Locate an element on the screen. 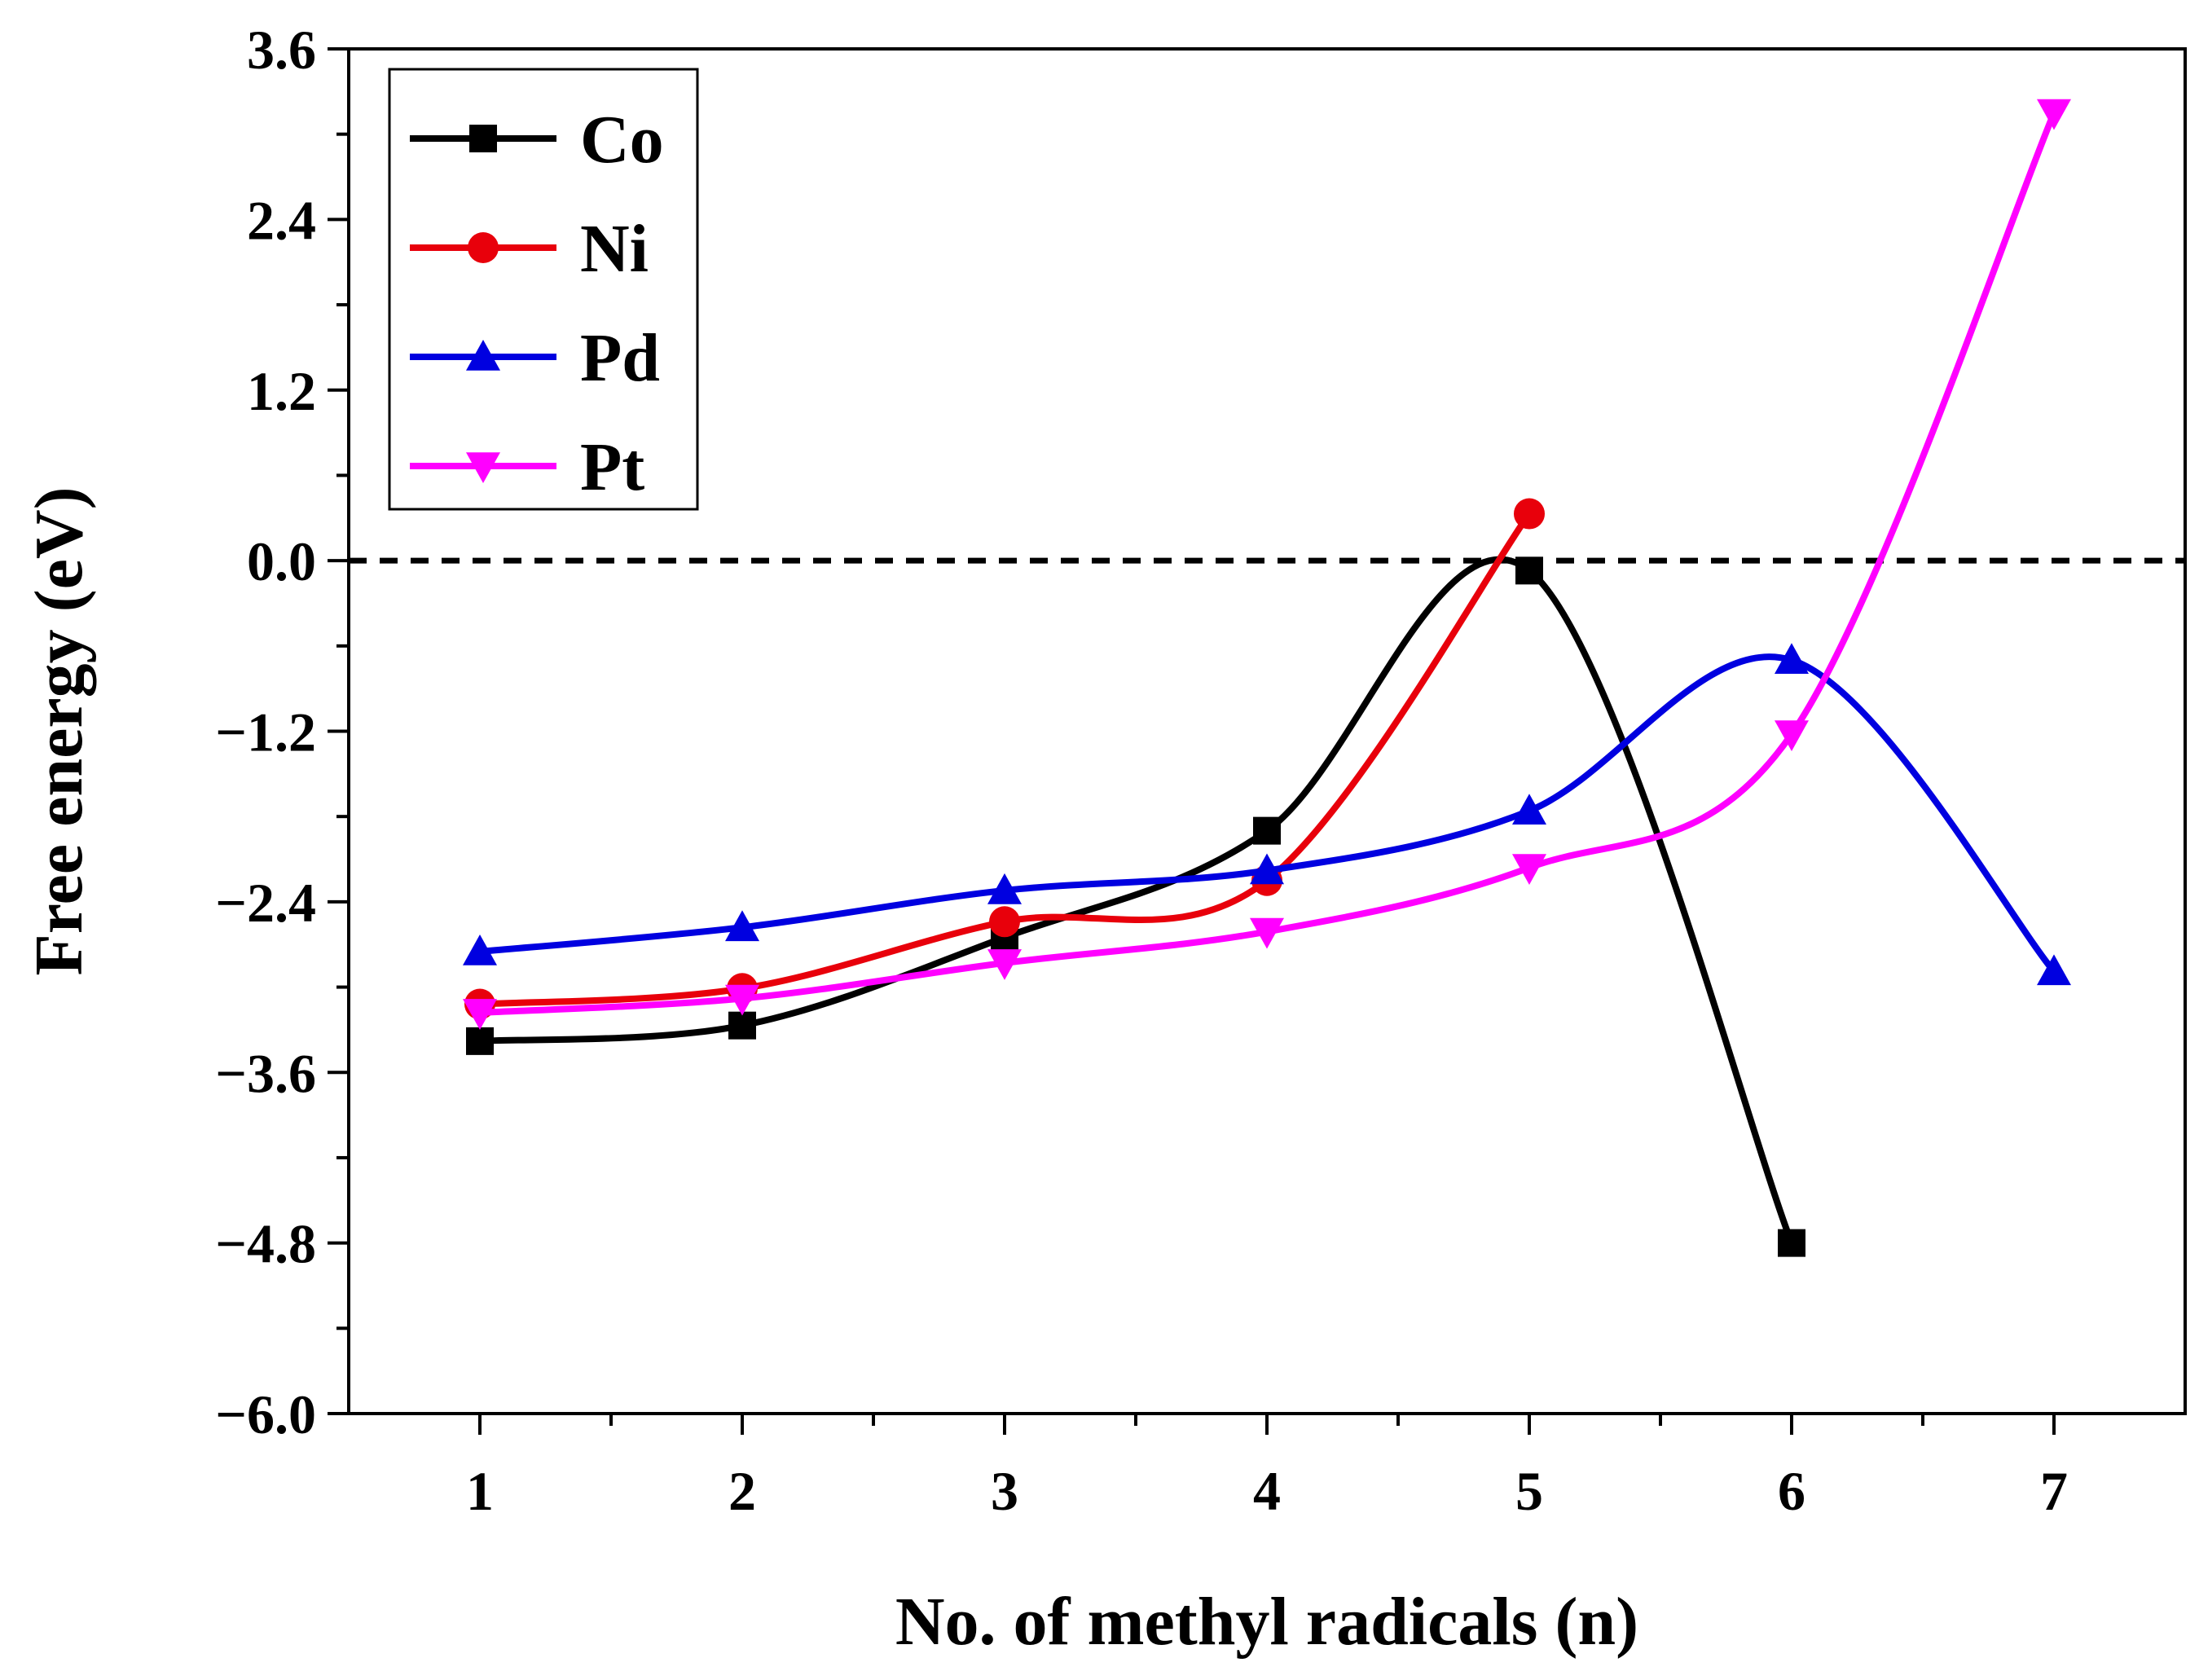 Image resolution: width=2199 pixels, height=1680 pixels. y-tick-label: −2.4 is located at coordinates (265, 903).